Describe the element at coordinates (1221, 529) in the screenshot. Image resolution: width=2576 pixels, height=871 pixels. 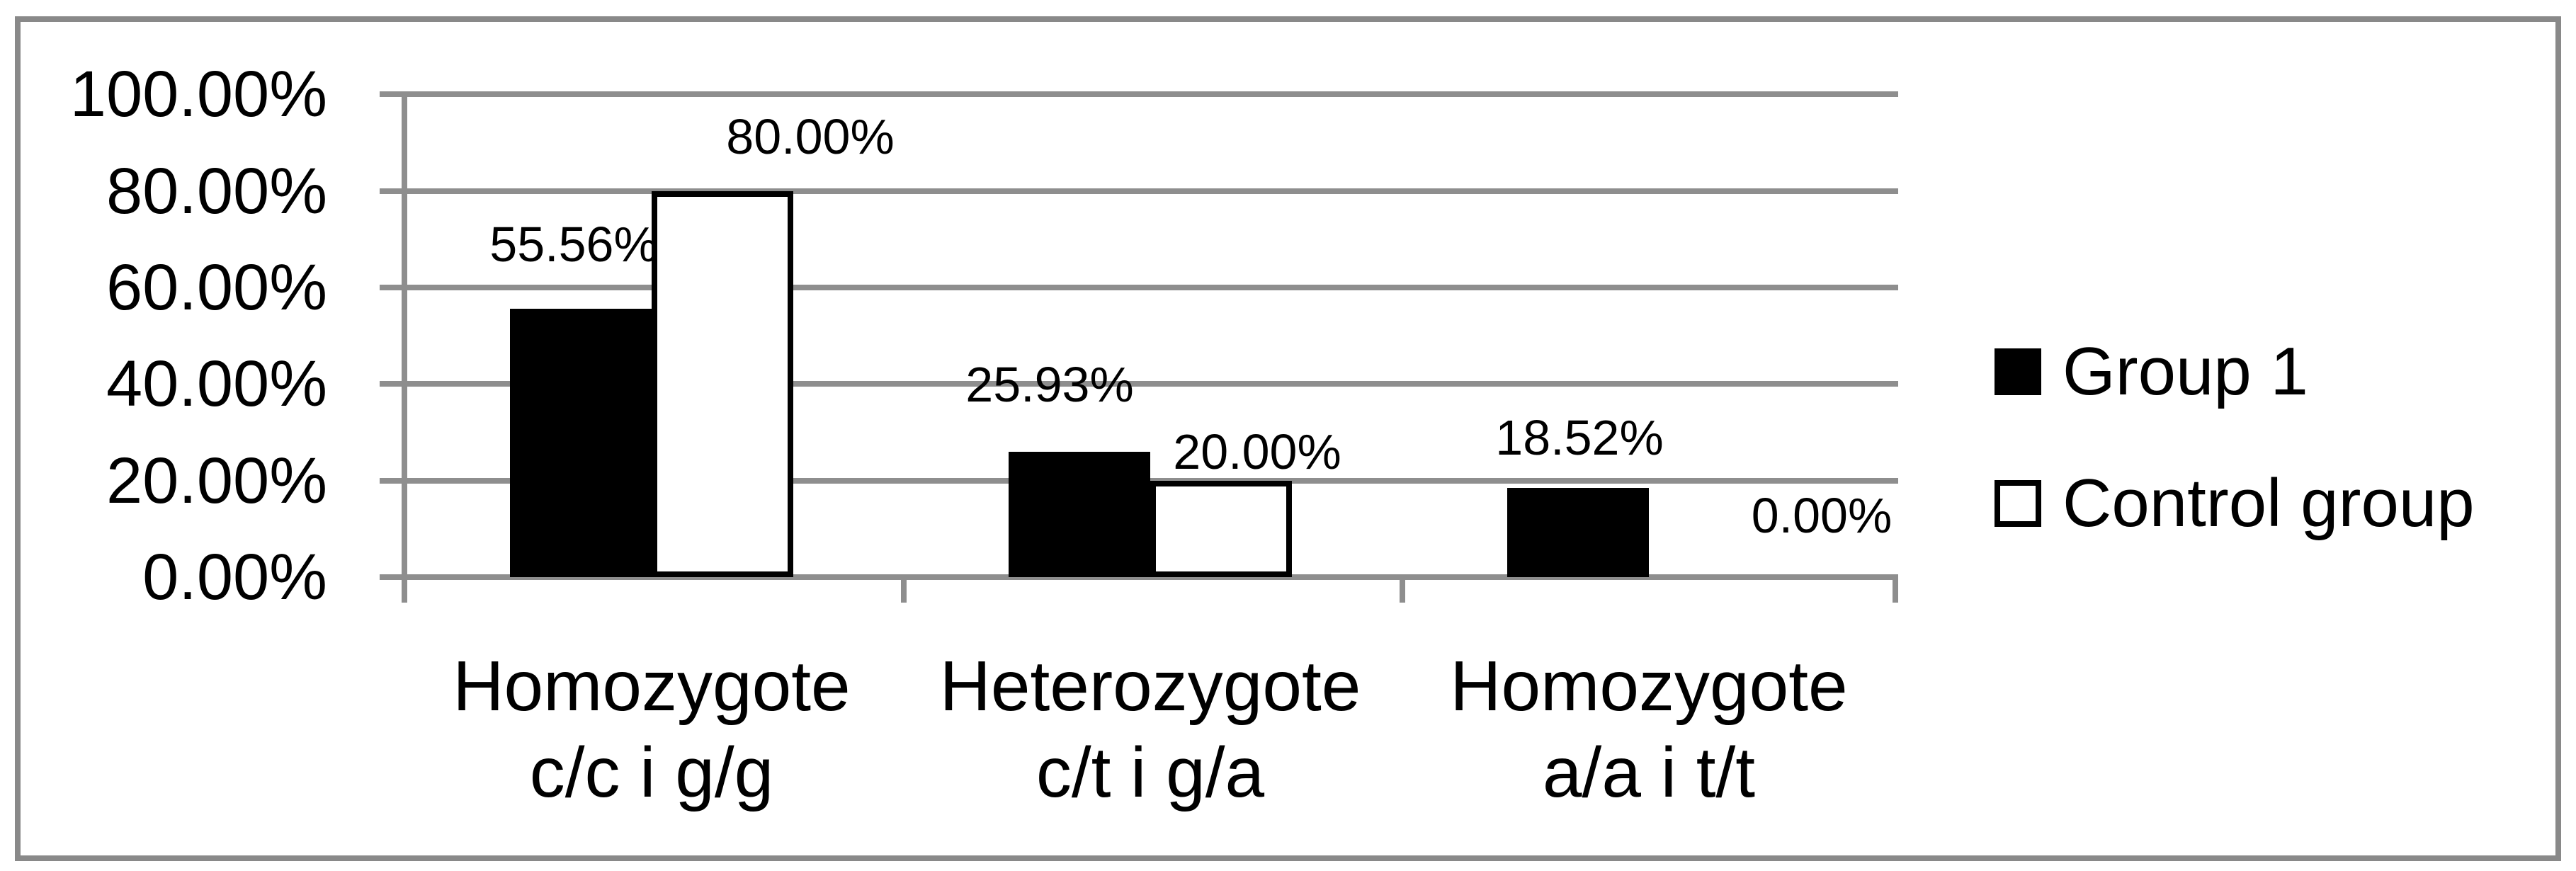
I see `bar-control-group-cat2` at that location.